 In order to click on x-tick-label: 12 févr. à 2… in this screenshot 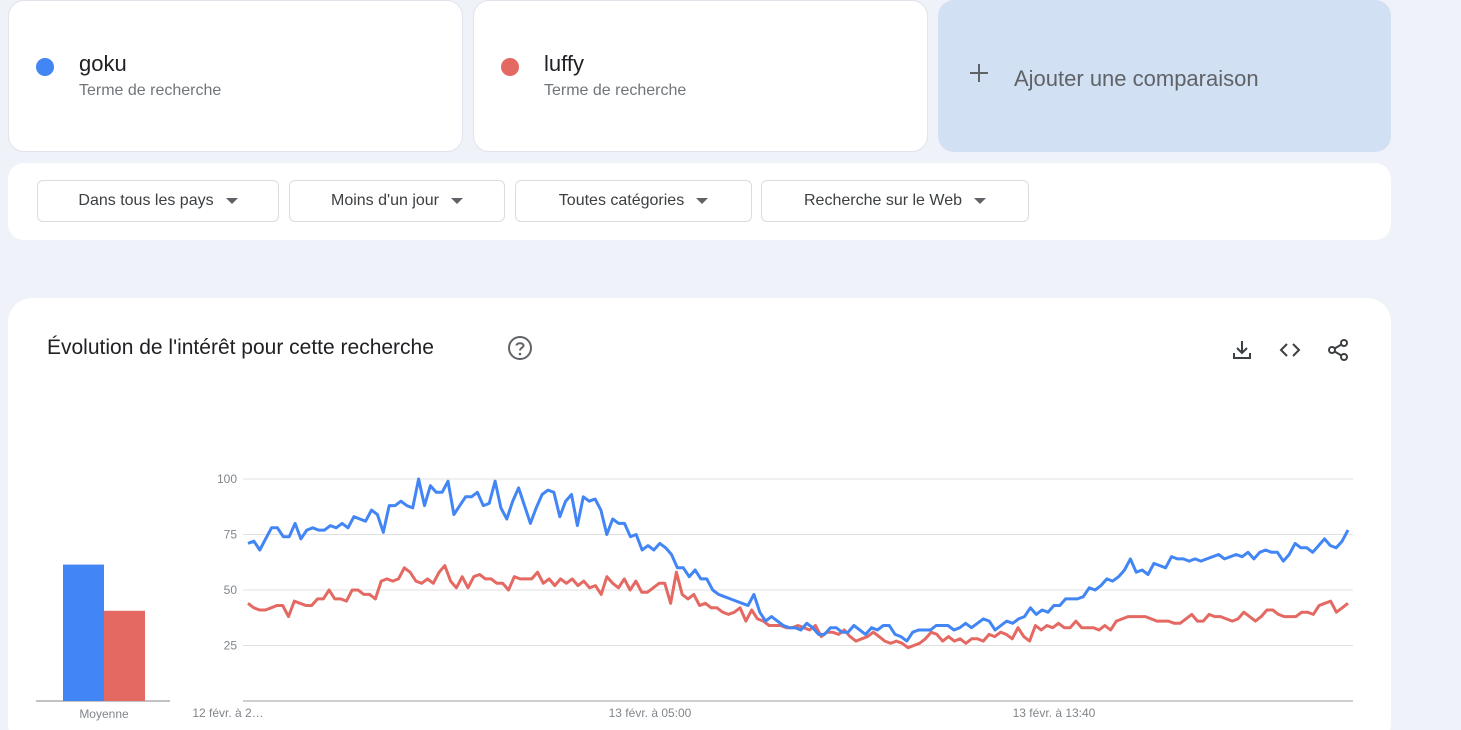, I will do `click(227, 713)`.